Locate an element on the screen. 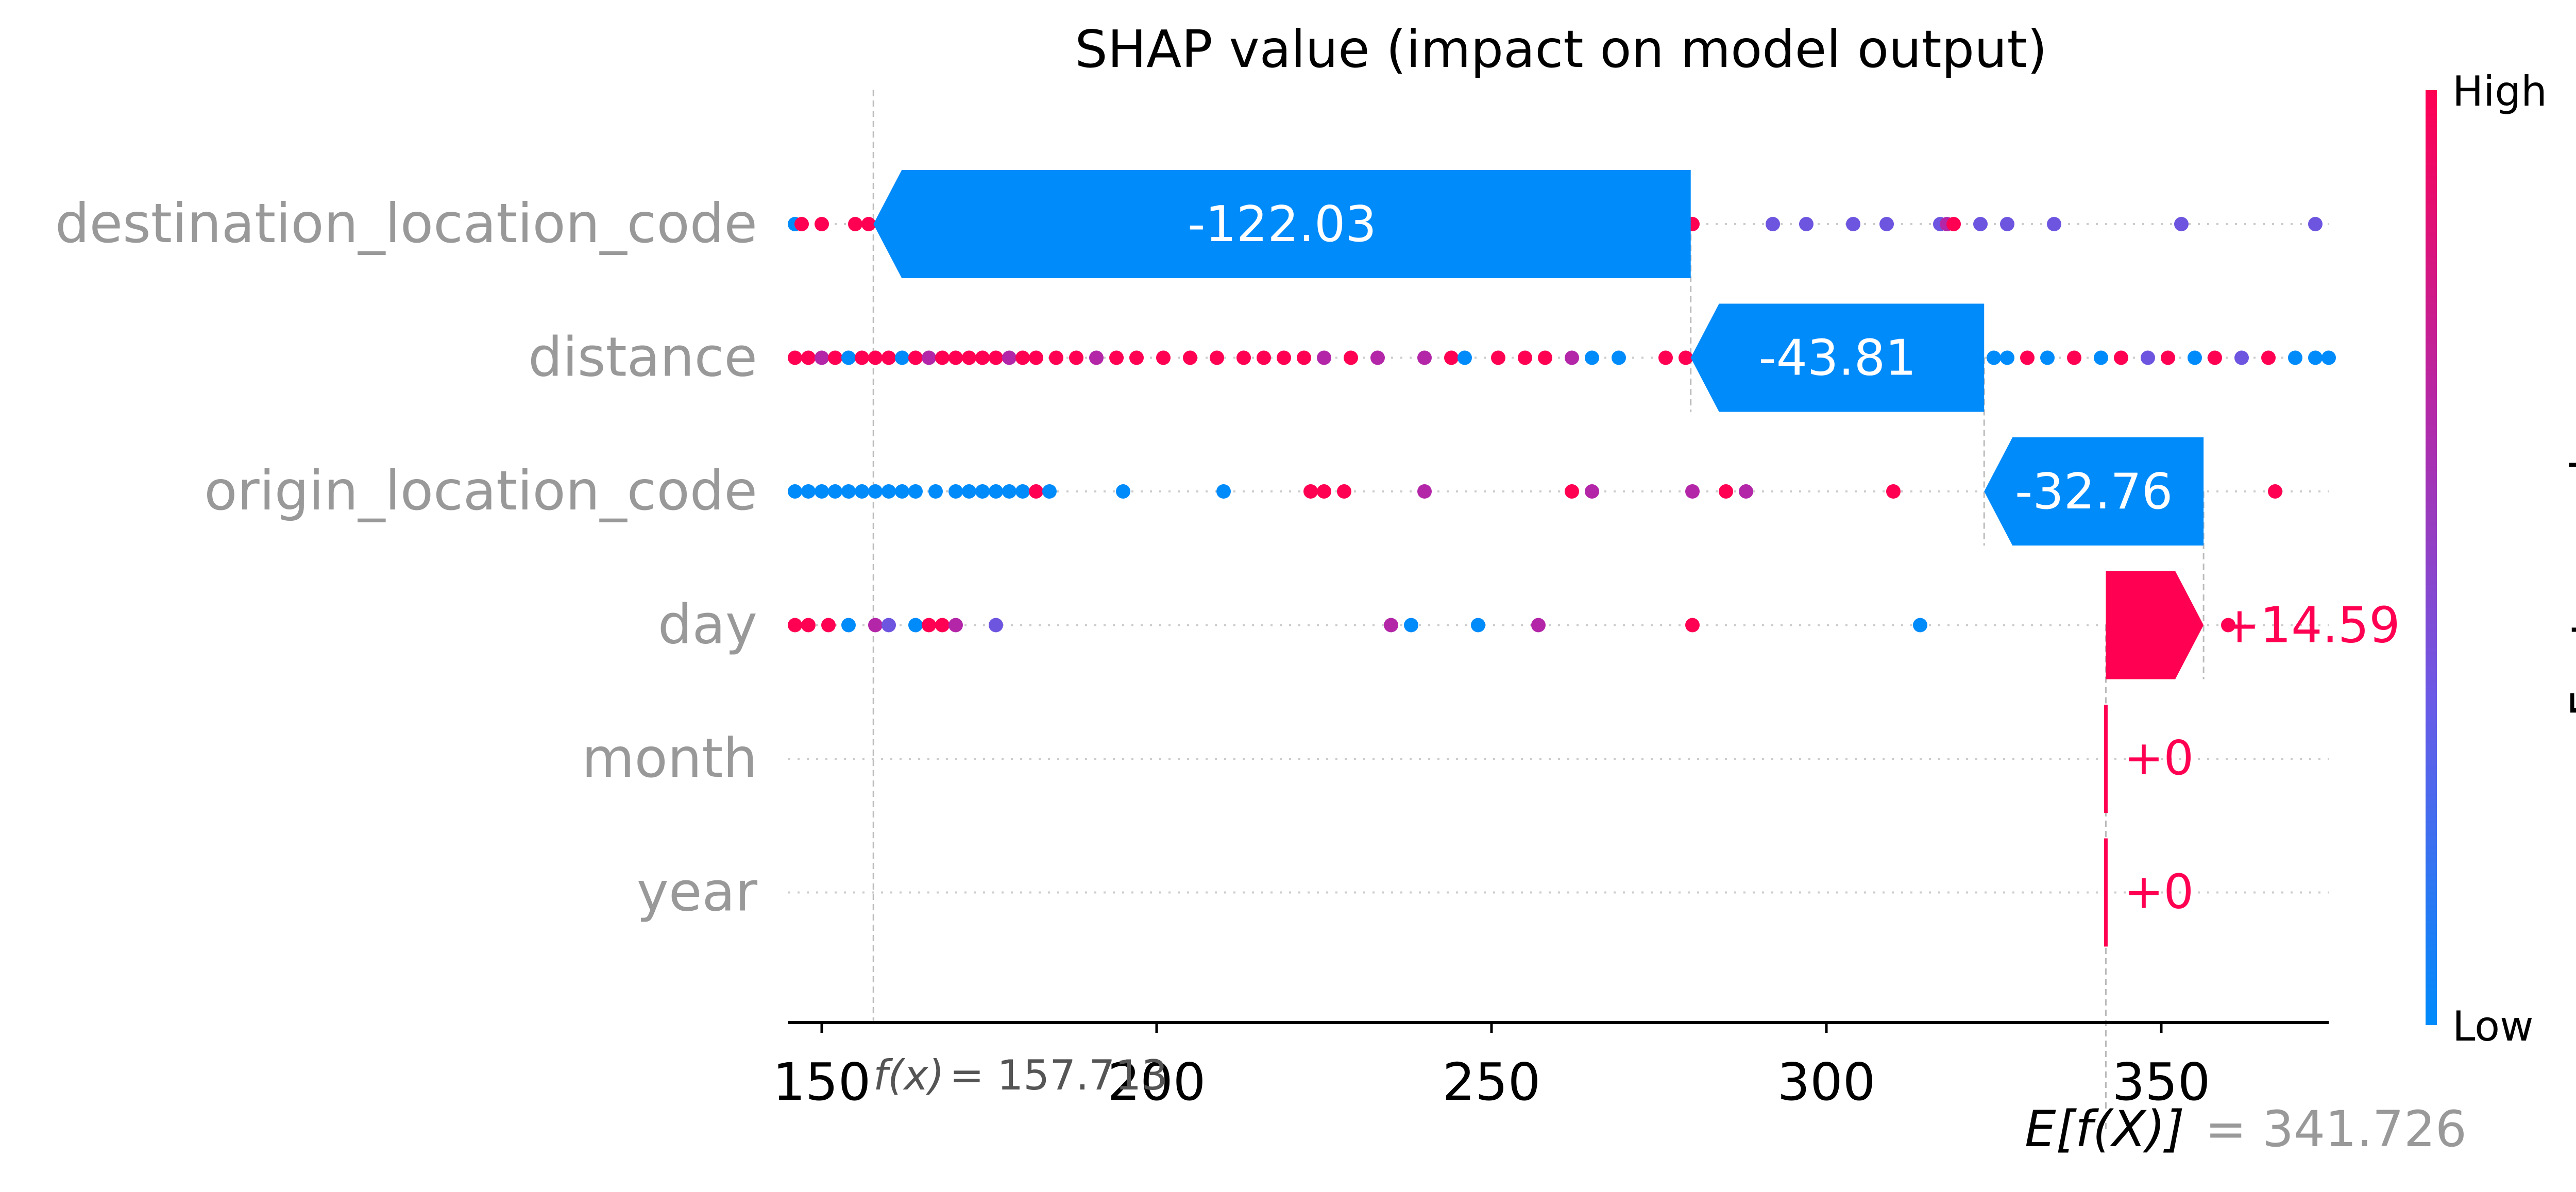  feature-label: origin_location_code is located at coordinates (480, 491).